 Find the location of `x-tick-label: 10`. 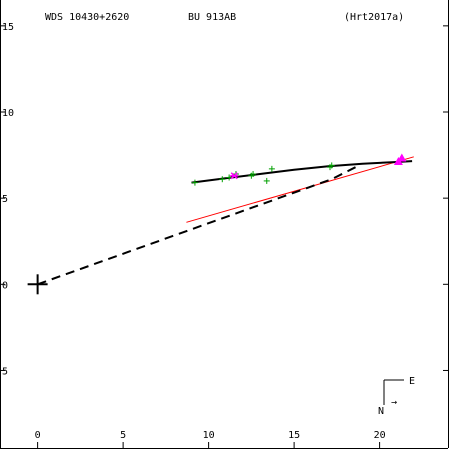

x-tick-label: 10 is located at coordinates (209, 435).